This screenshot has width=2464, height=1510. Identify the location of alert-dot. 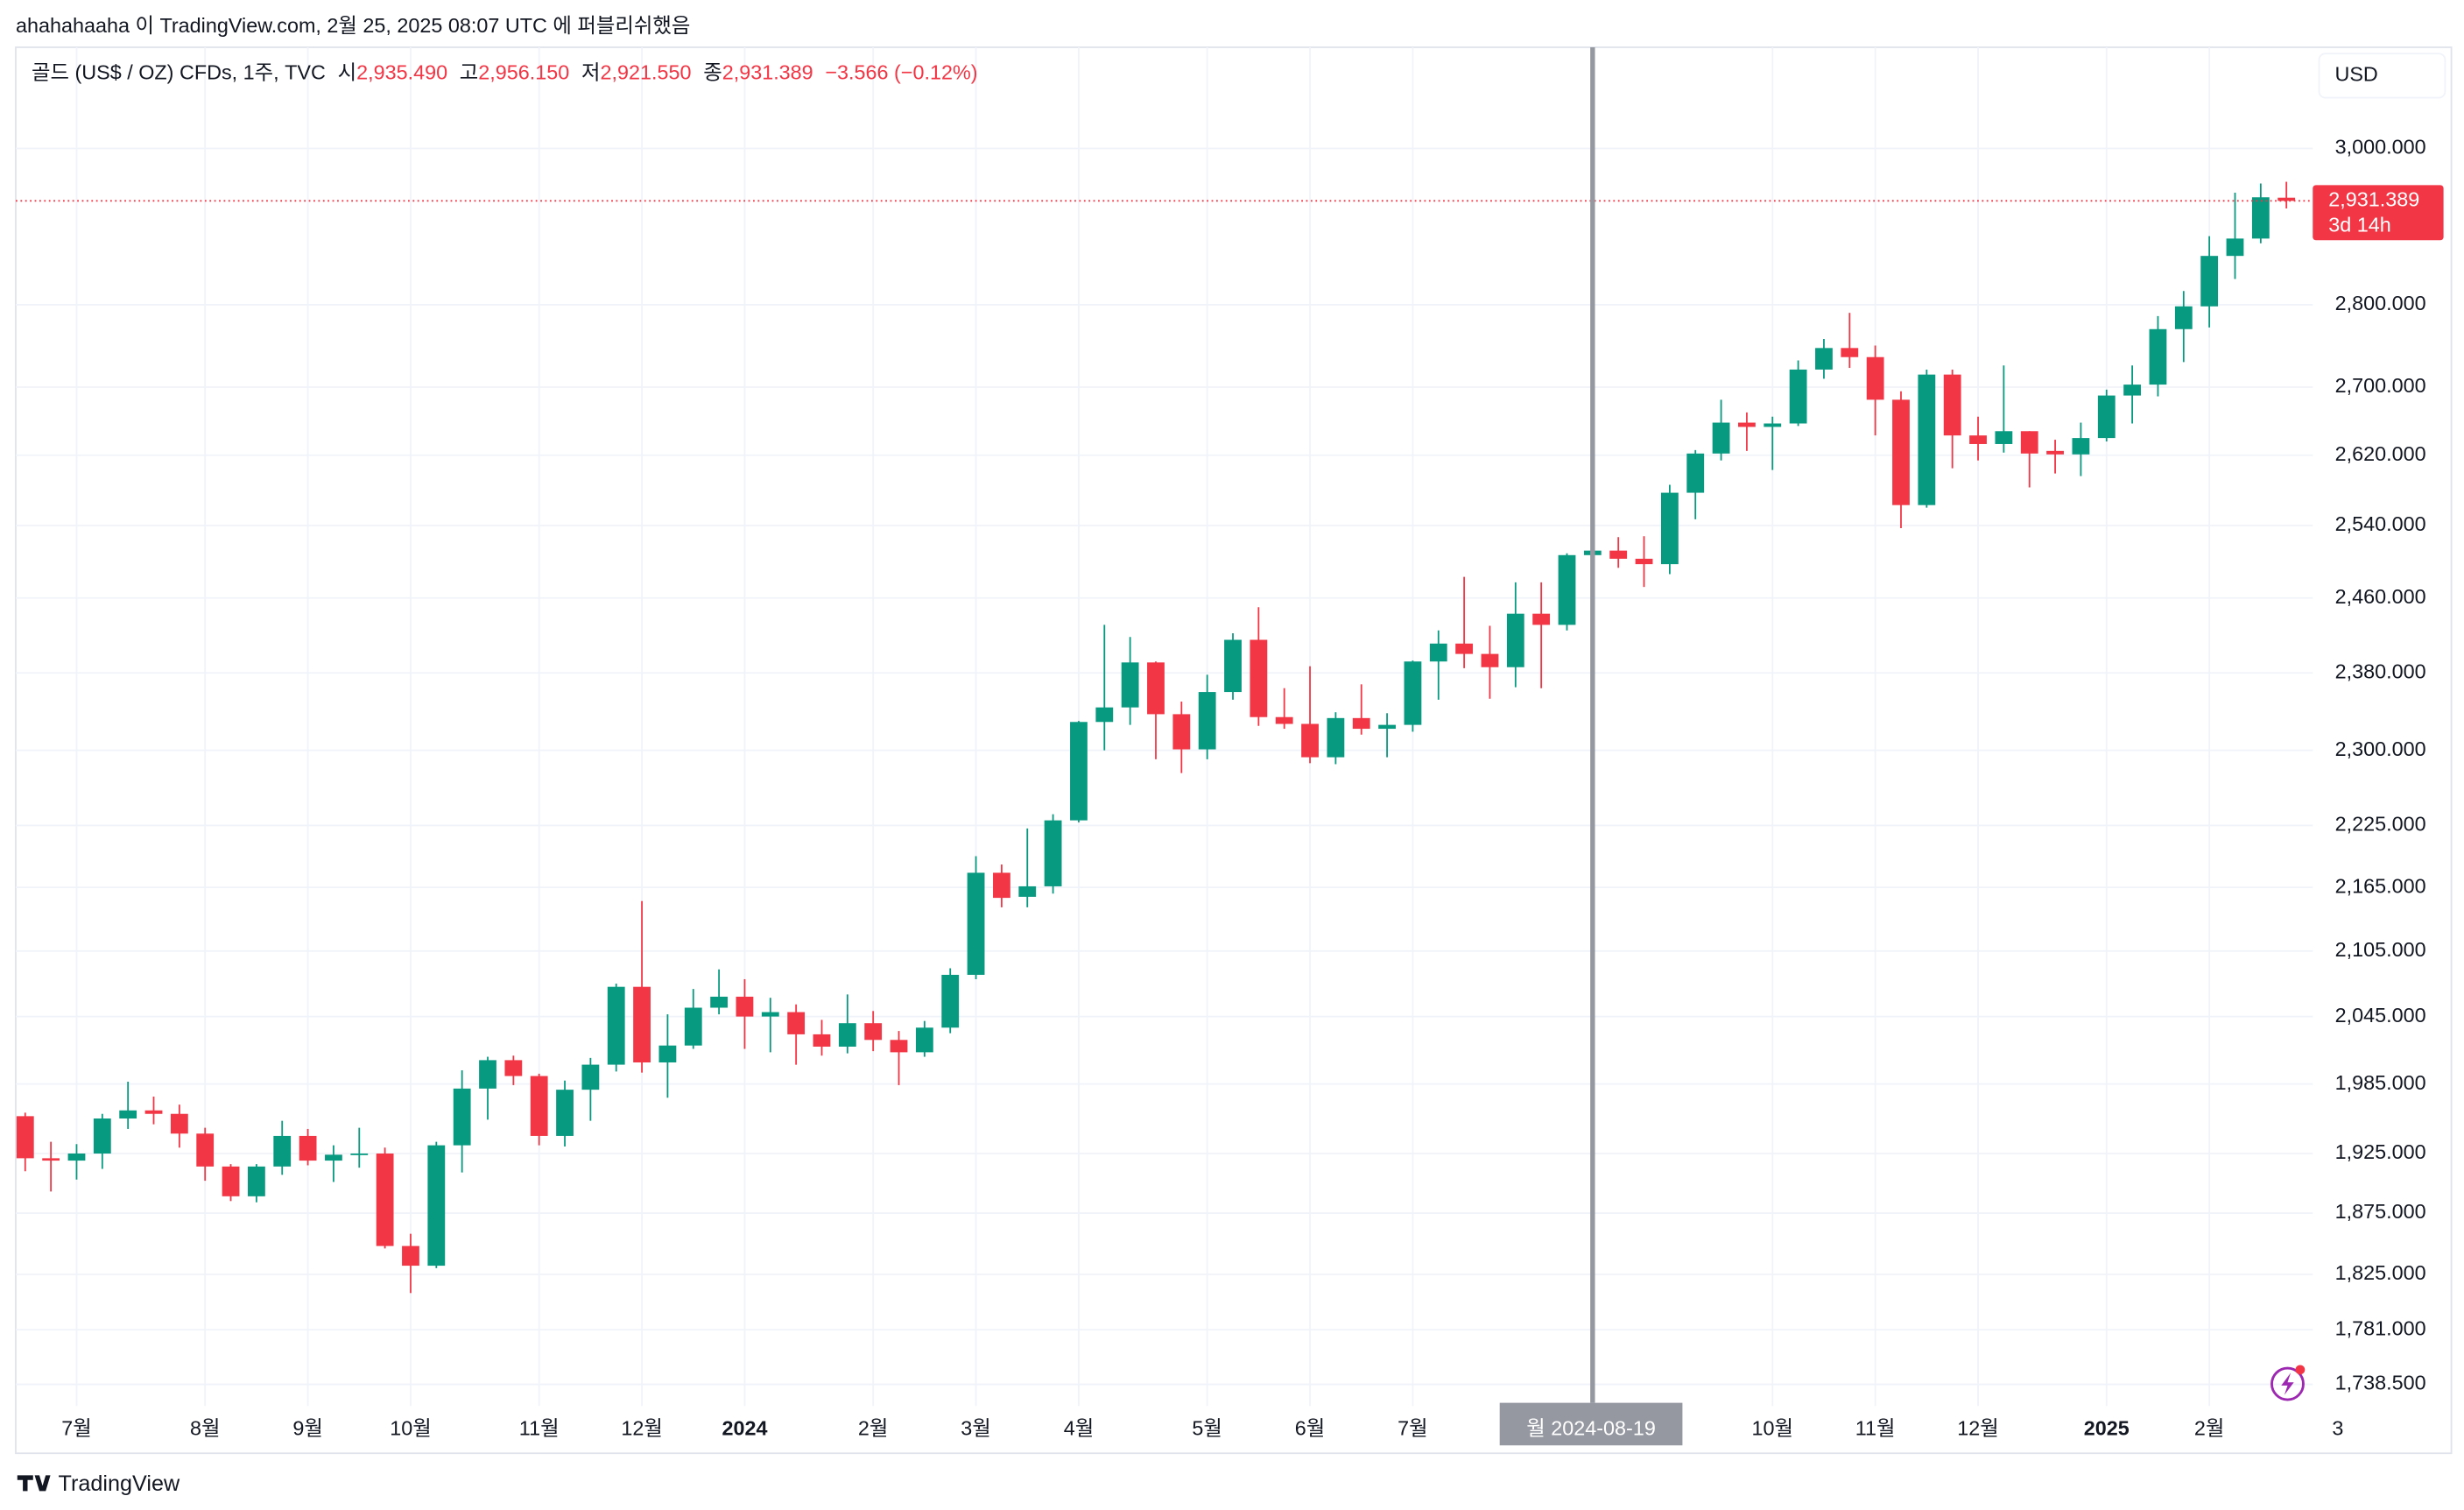
(2301, 1370).